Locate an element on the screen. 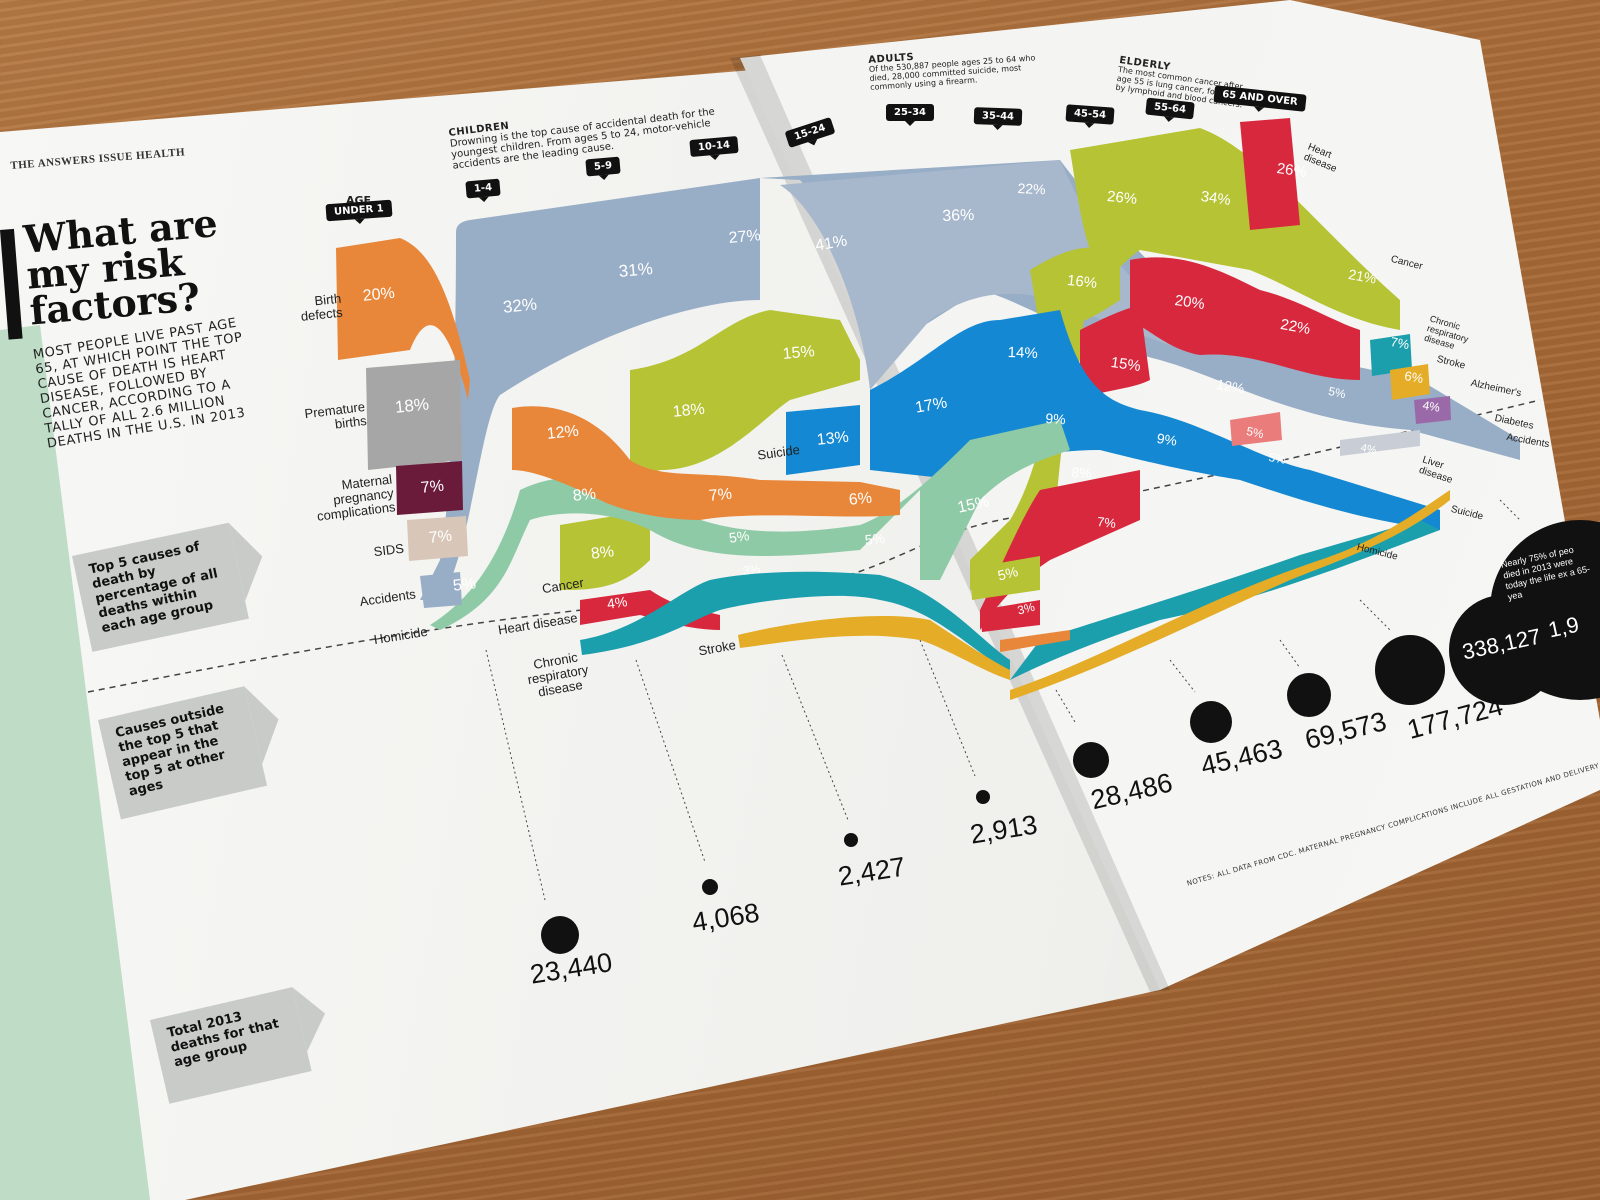  pct-label: 36% is located at coordinates (958, 215).